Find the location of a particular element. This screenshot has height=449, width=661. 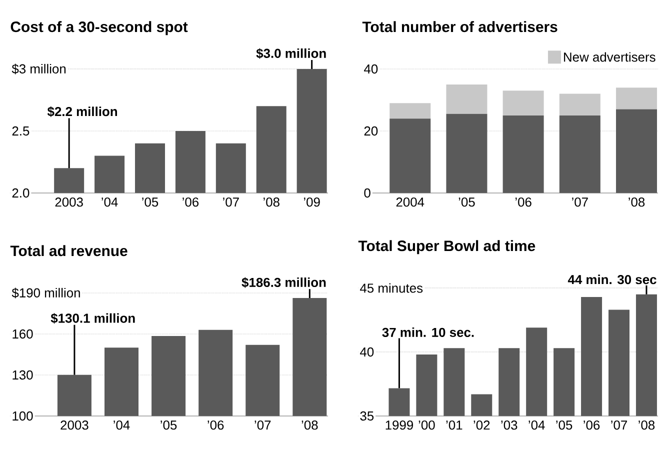

y-tick-label: 20 is located at coordinates (371, 131).